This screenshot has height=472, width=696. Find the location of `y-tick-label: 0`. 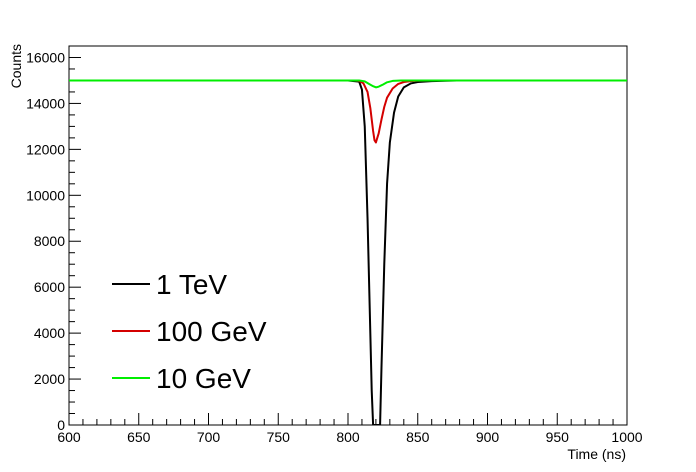

y-tick-label: 0 is located at coordinates (61, 425).